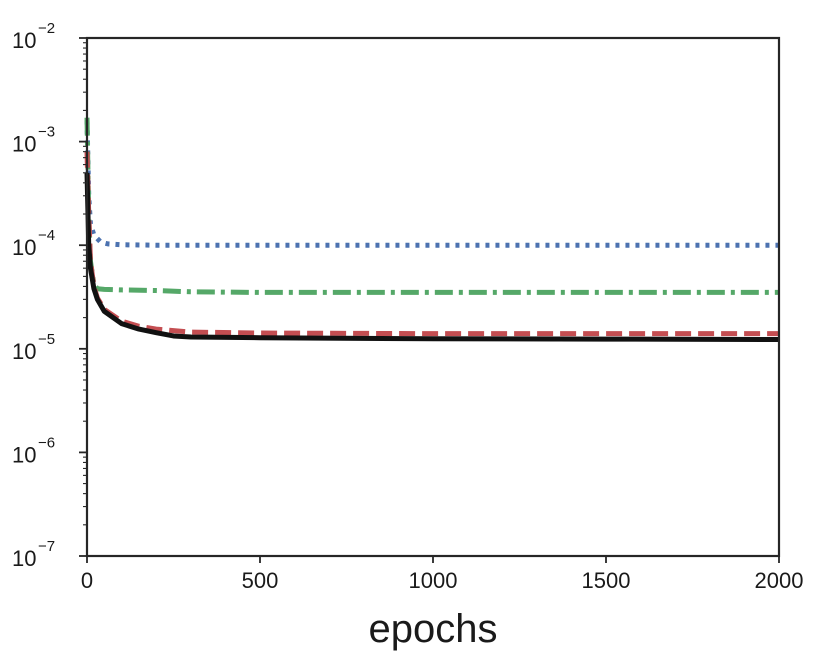 This screenshot has height=672, width=830. I want to click on y-tick-label-3: 10 −4, so click(33, 243).